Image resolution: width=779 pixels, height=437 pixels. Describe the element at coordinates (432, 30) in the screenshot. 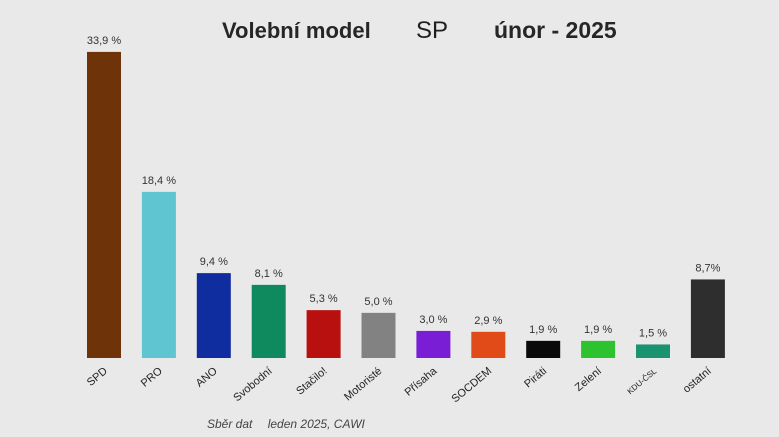

I see `chart-title-agency: SP` at that location.